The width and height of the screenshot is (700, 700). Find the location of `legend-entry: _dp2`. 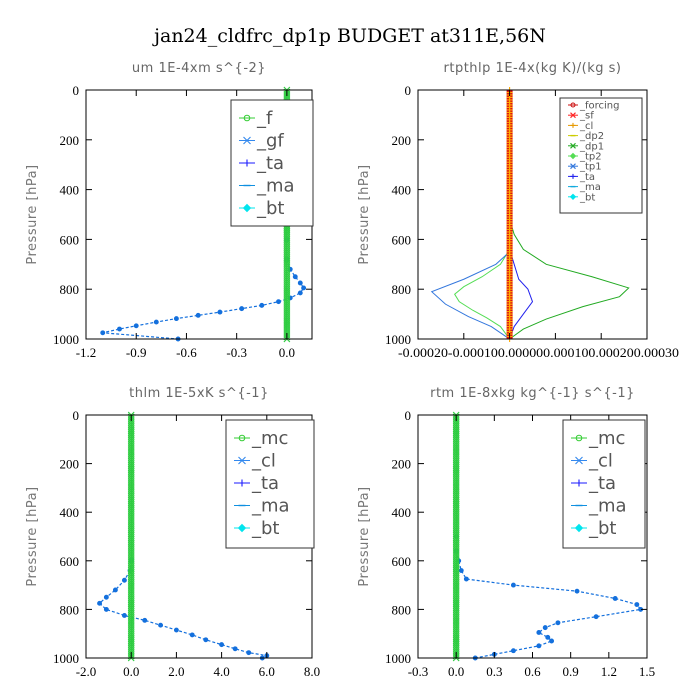

legend-entry: _dp2 is located at coordinates (586, 136).